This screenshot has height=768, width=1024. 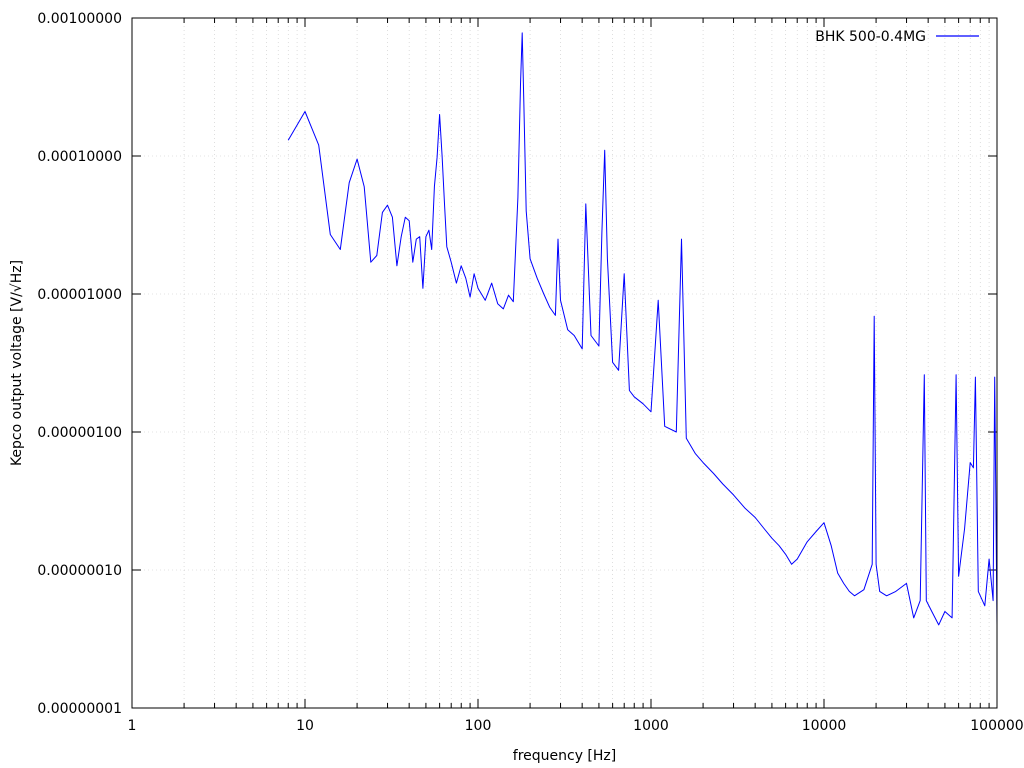 What do you see at coordinates (79, 19) in the screenshot?
I see `y-tick-label: 0.00100000` at bounding box center [79, 19].